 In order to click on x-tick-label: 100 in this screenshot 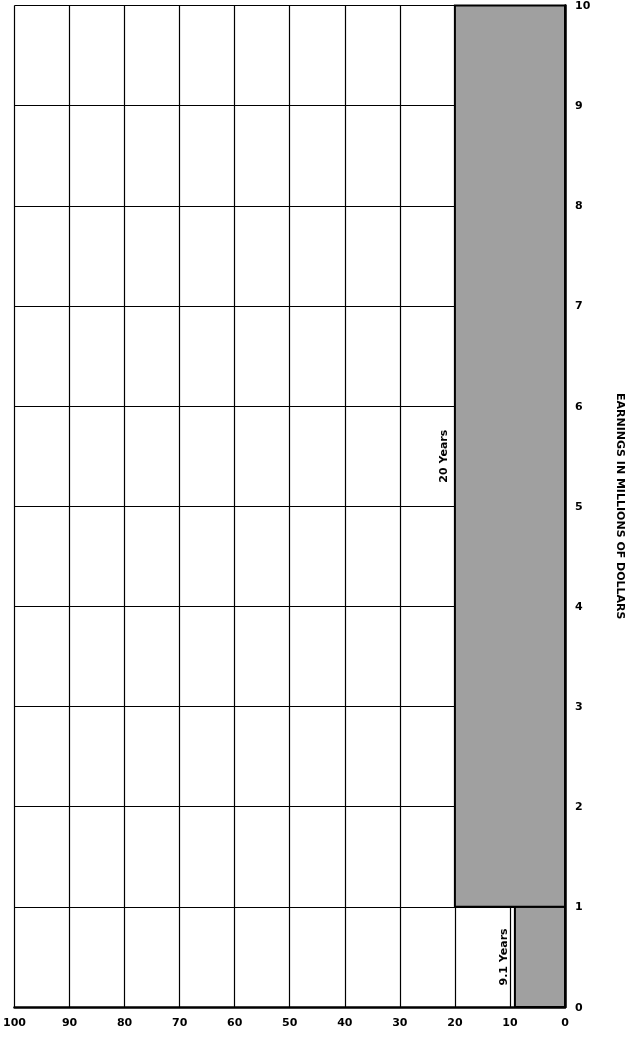, I will do `click(15, 1022)`.